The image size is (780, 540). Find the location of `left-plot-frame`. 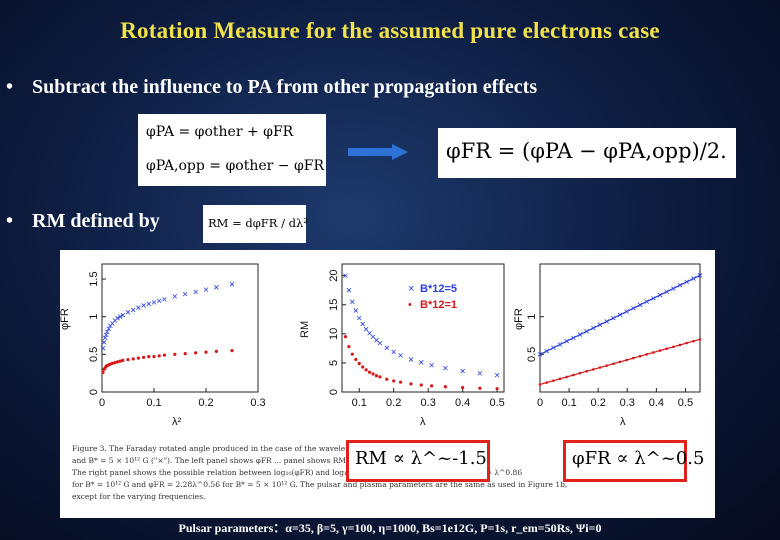

left-plot-frame is located at coordinates (180, 328).